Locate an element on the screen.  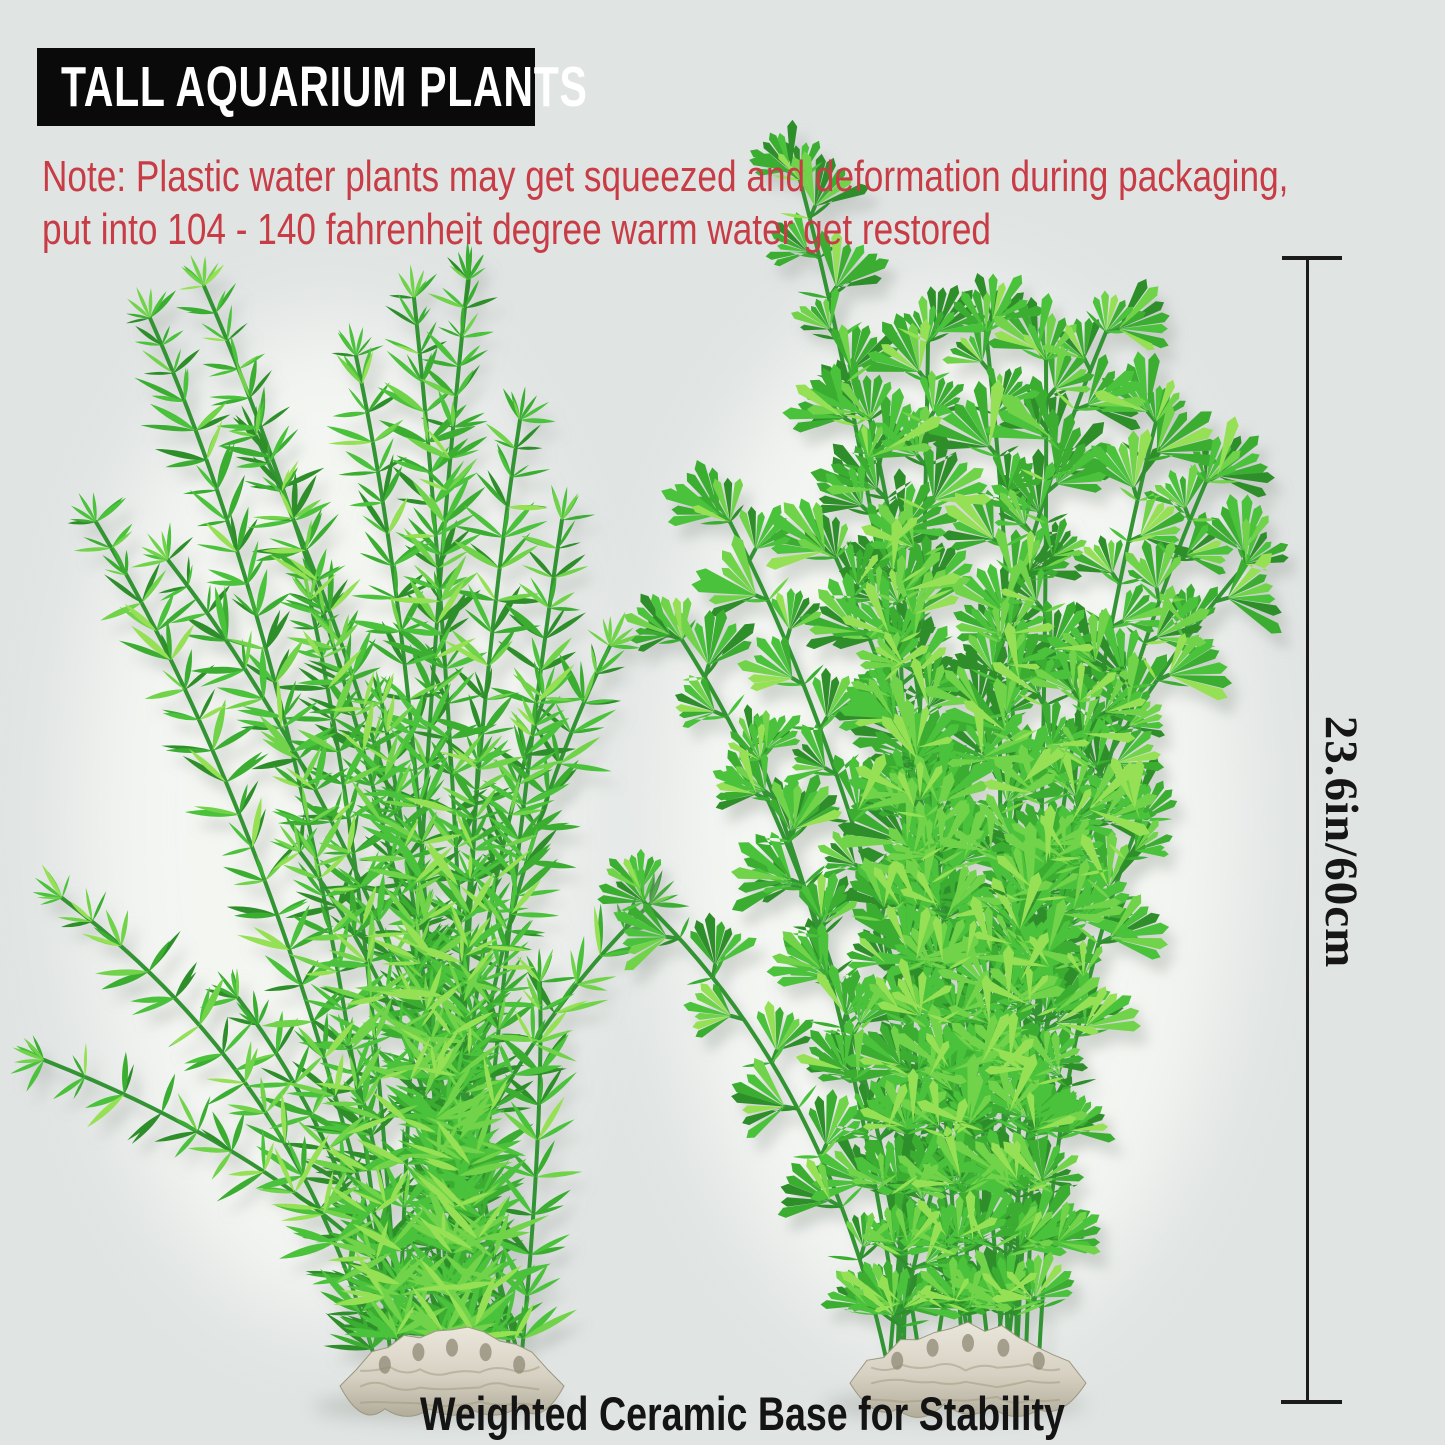
left-plant-base is located at coordinates (438, 1374).